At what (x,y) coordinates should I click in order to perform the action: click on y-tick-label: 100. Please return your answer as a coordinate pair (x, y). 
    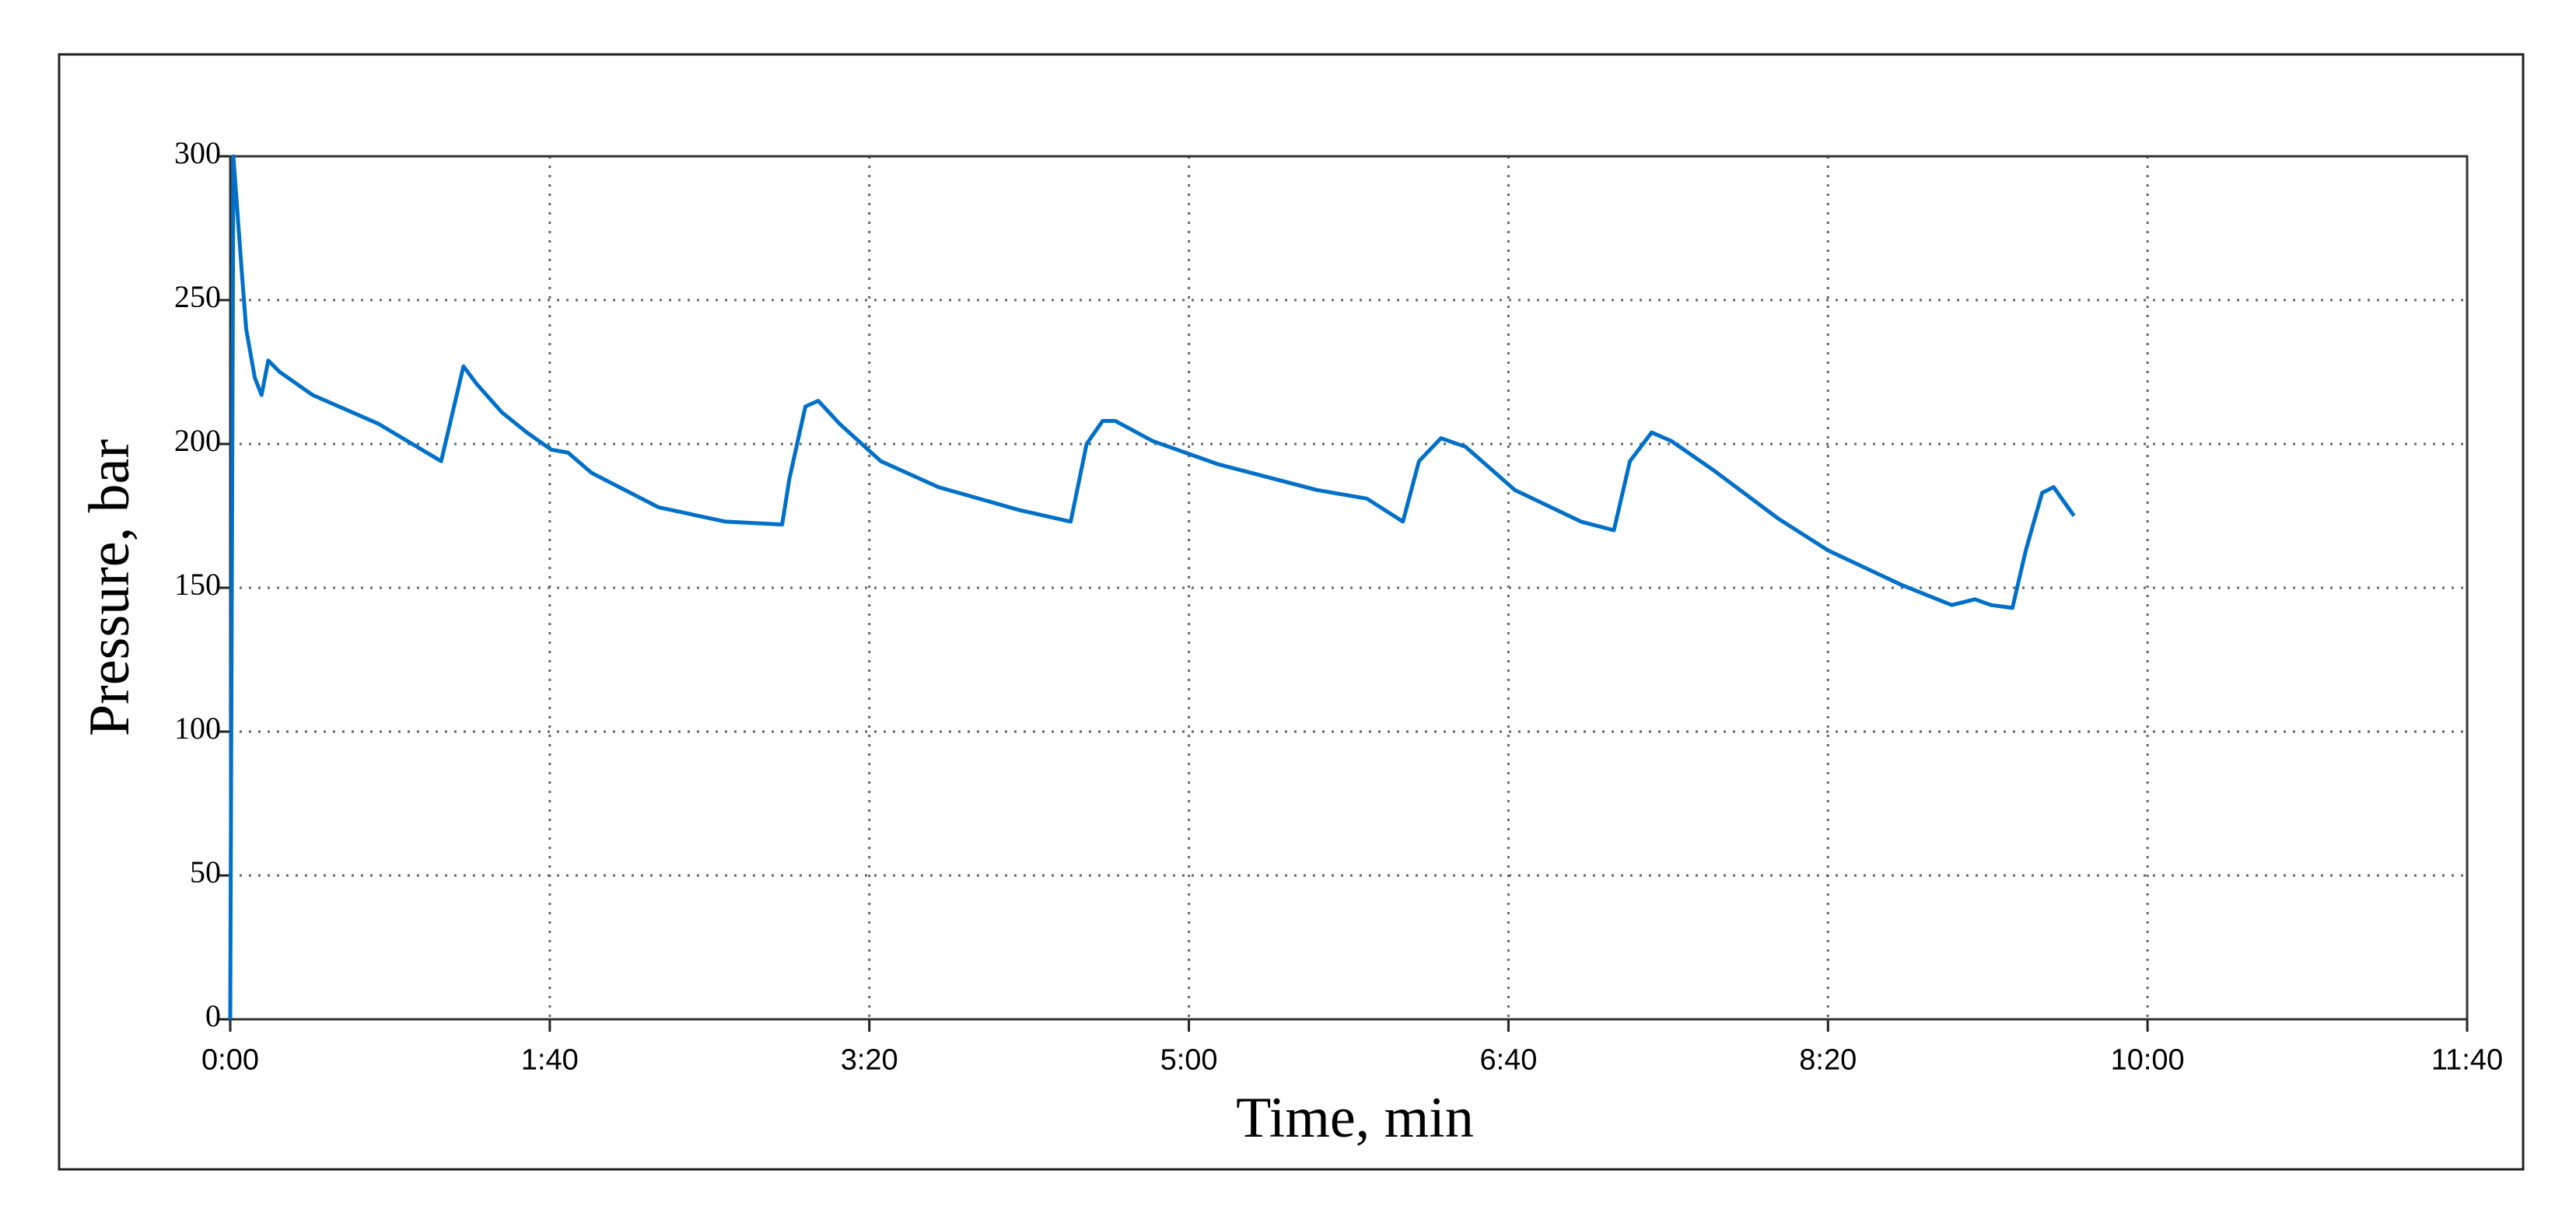
    Looking at the image, I should click on (198, 728).